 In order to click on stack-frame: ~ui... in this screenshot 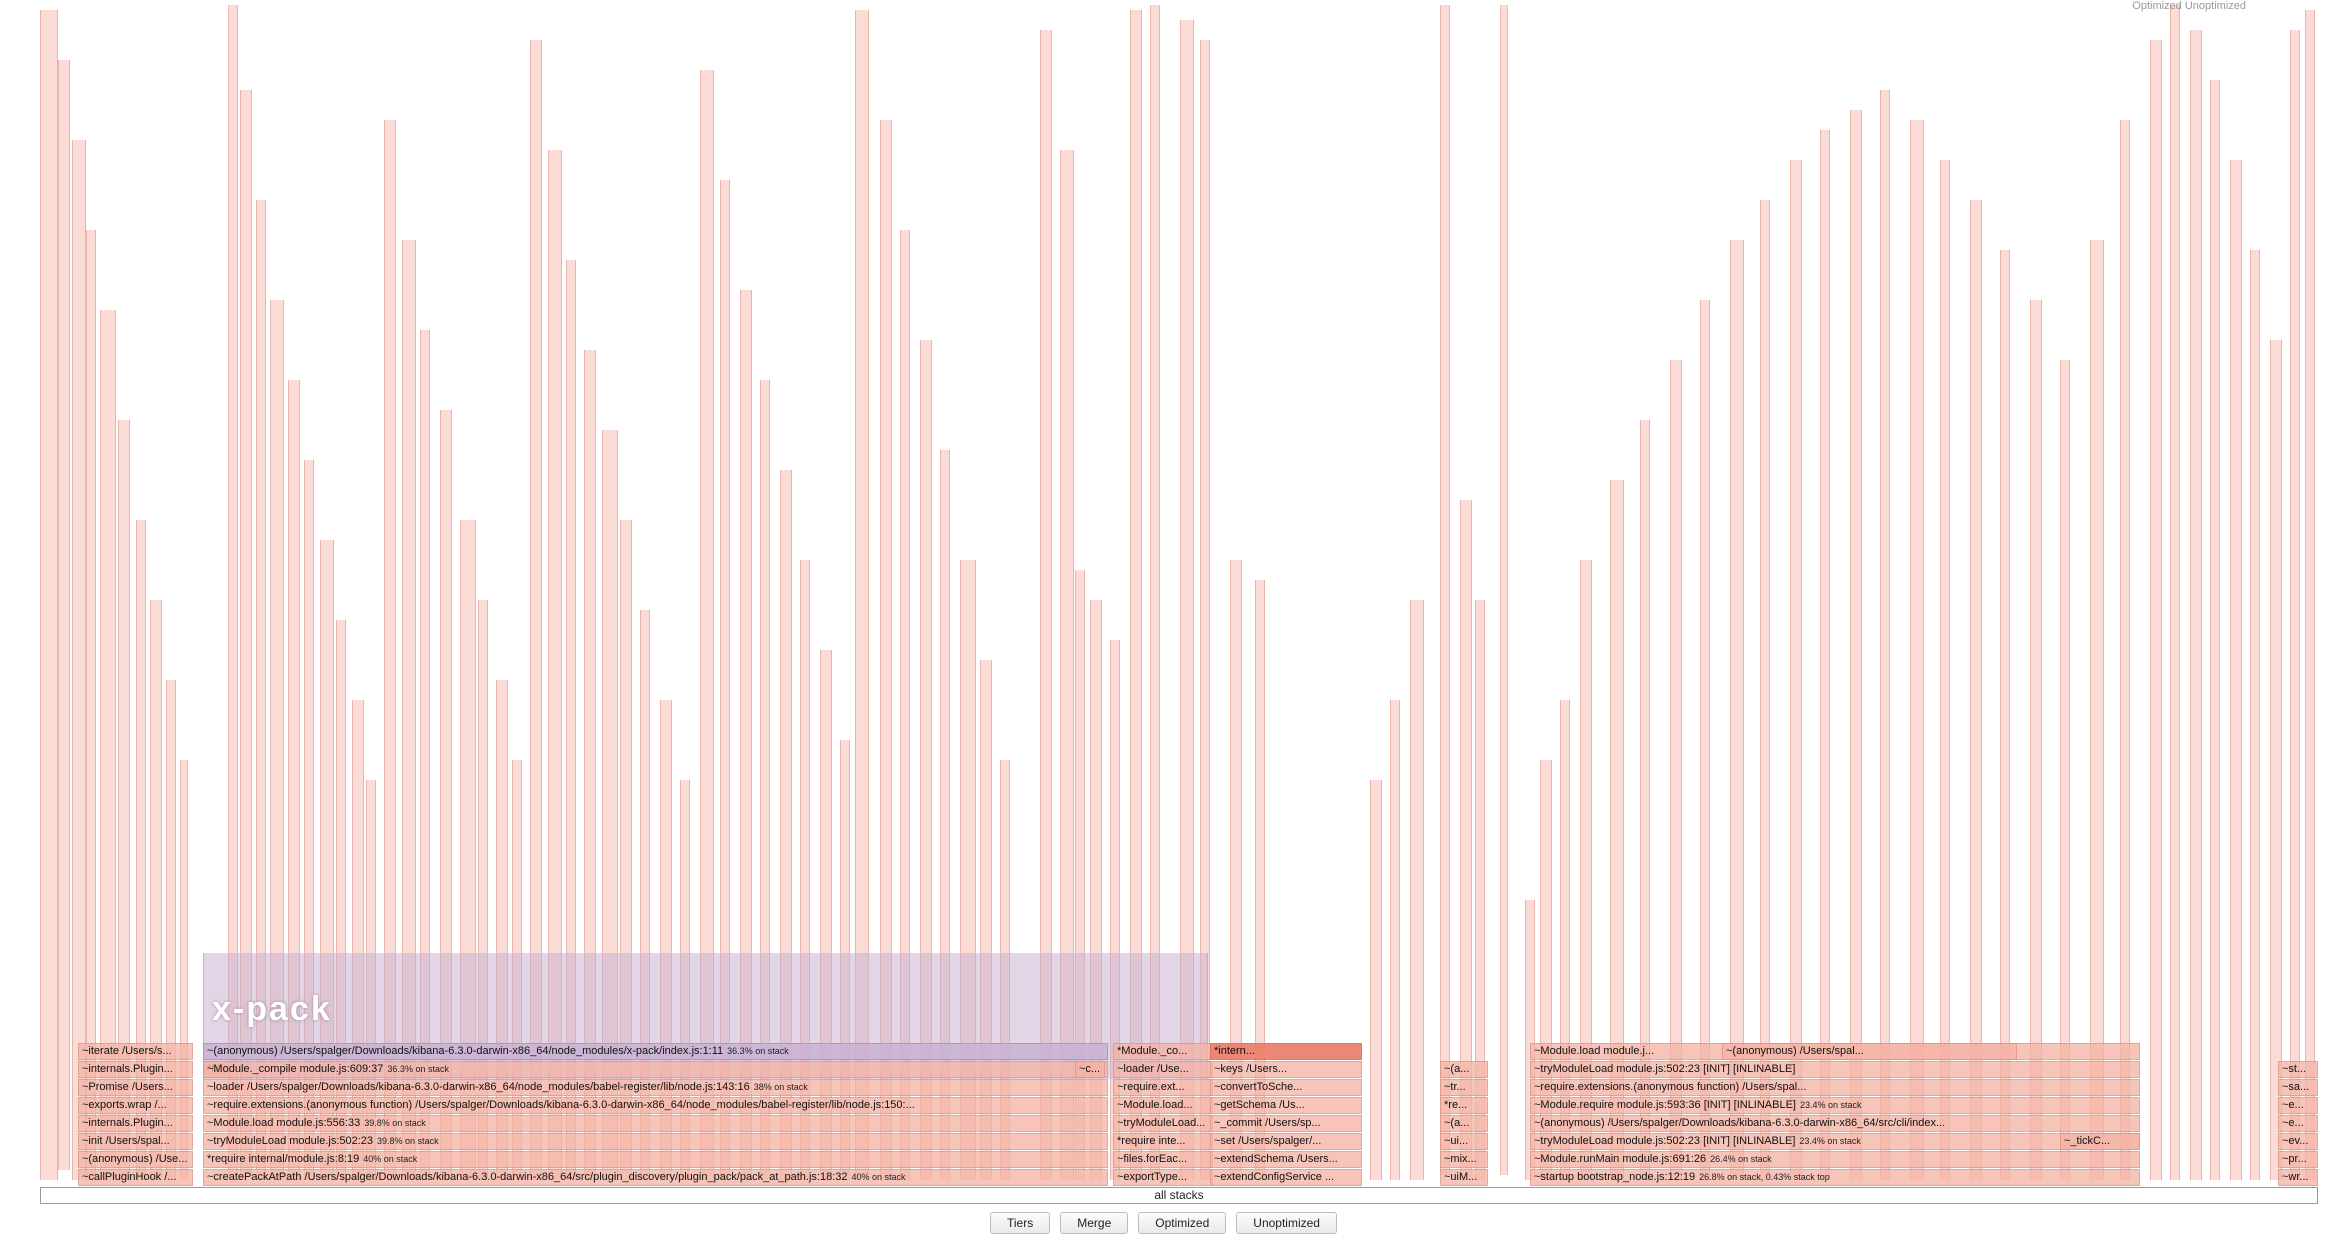, I will do `click(1464, 1141)`.